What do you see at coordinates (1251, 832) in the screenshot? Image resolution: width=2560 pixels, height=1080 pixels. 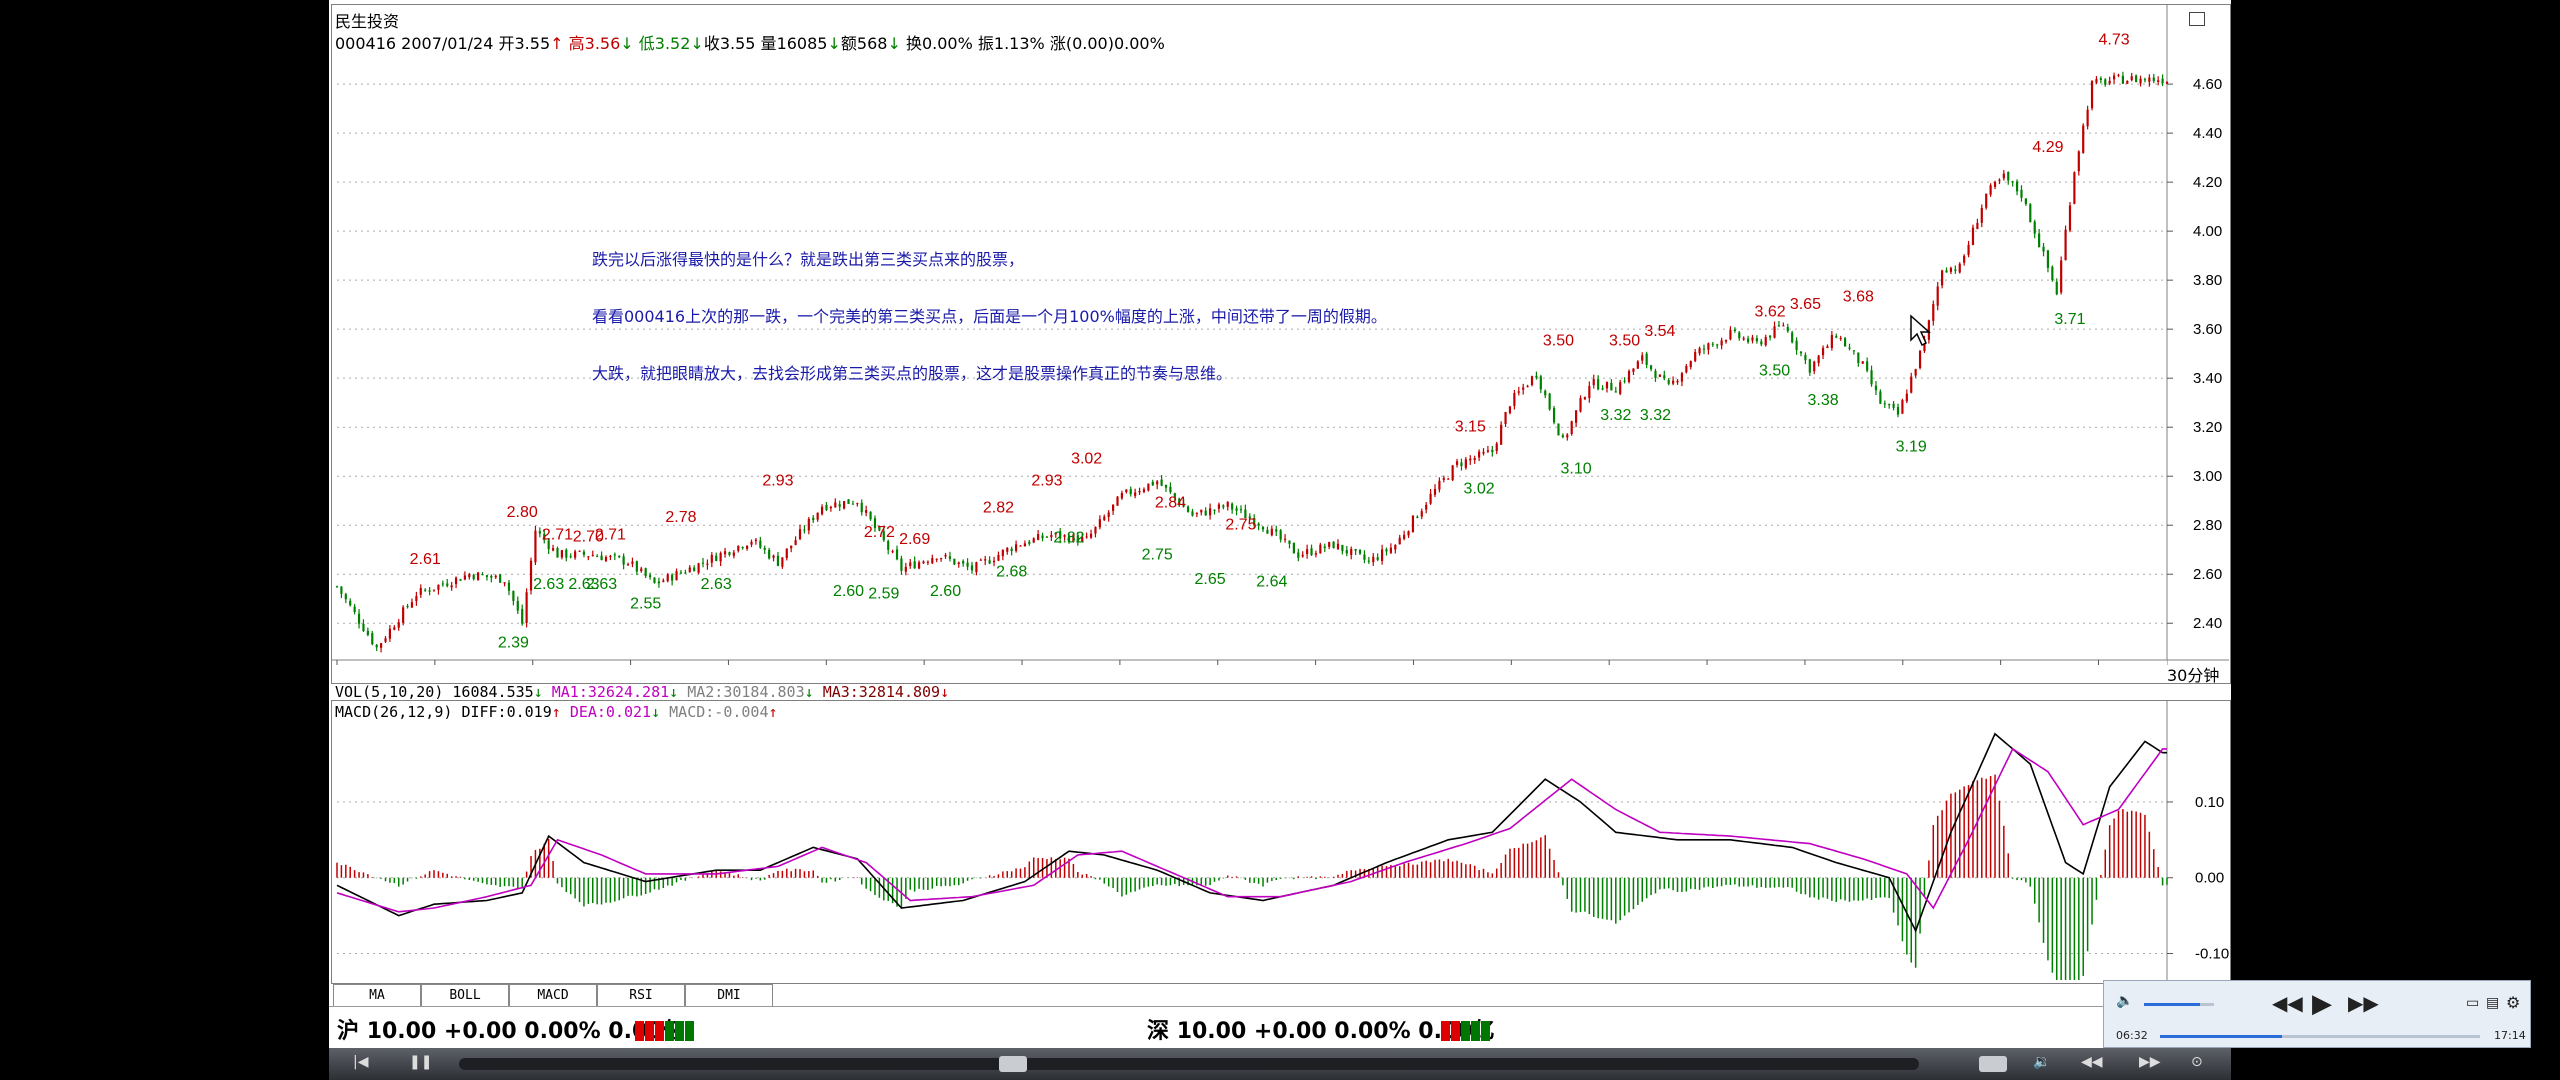 I see `diff-line` at bounding box center [1251, 832].